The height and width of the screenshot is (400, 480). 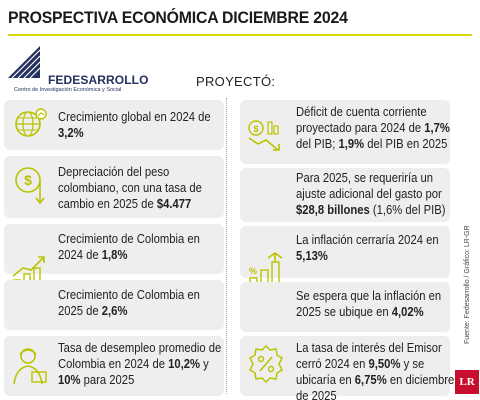 What do you see at coordinates (134, 125) in the screenshot?
I see `global-growth-text: Crecimiento global en 2024 de 3,2%` at bounding box center [134, 125].